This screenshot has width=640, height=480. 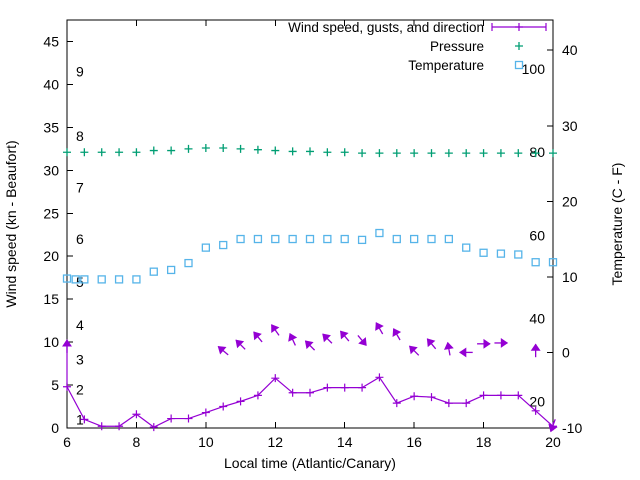 What do you see at coordinates (386, 27) in the screenshot?
I see `legend-label: Wind speed, gusts, and direction` at bounding box center [386, 27].